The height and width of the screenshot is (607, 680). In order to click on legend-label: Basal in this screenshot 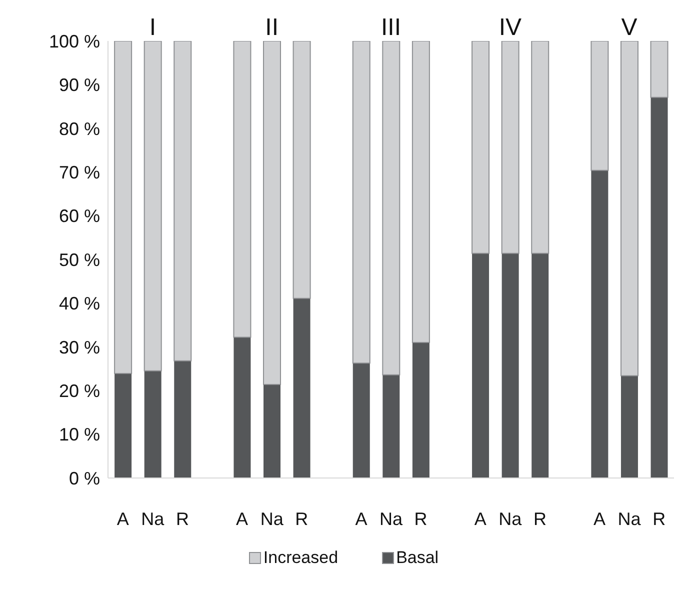, I will do `click(417, 558)`.